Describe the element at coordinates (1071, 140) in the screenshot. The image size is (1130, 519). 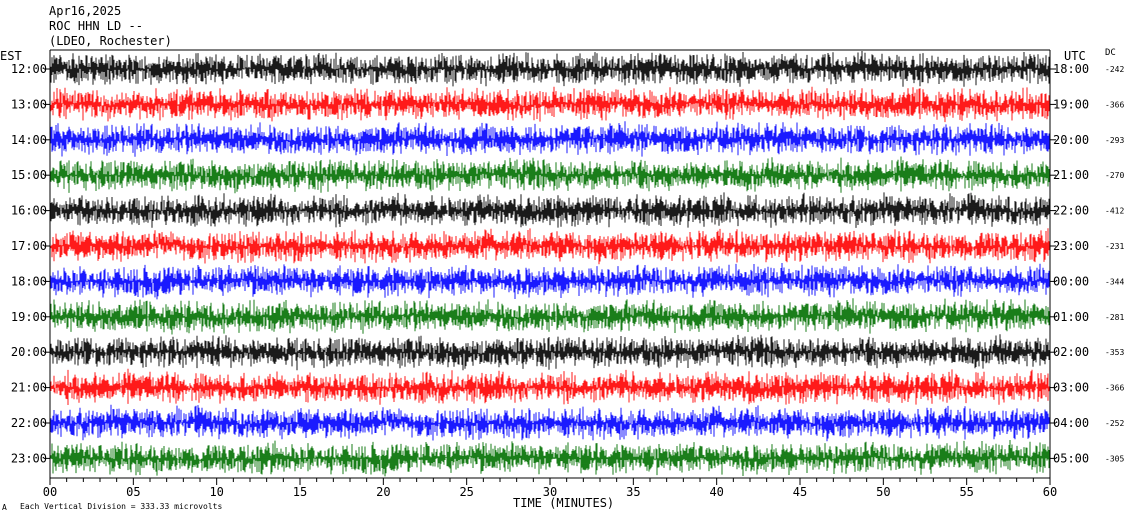
I see `utc-time-label: 20:00` at that location.